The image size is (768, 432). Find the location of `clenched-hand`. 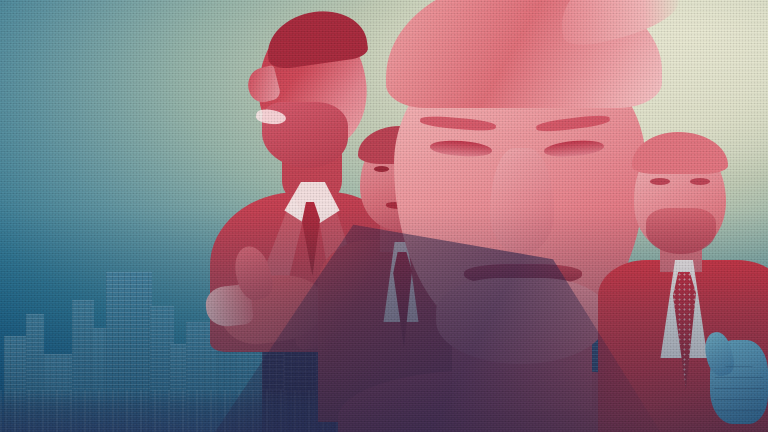

clenched-hand is located at coordinates (734, 377).